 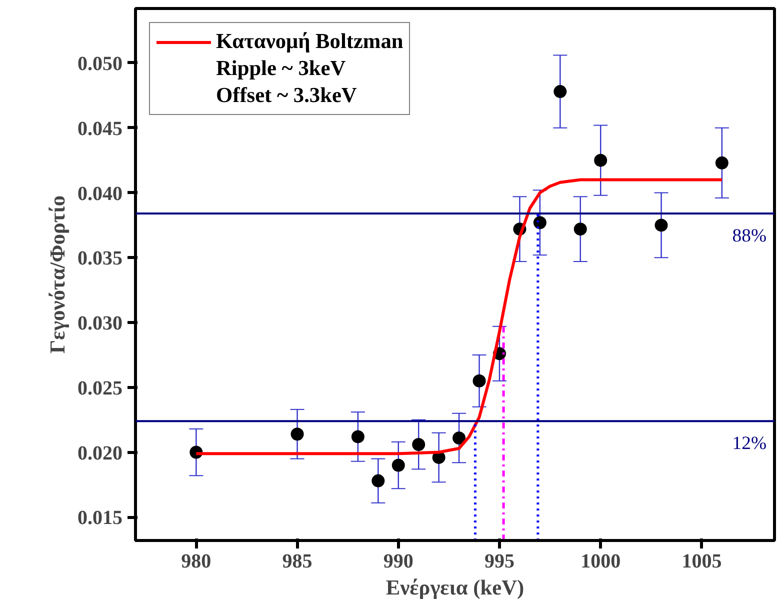 I want to click on y-tick-label: 0.040, so click(x=100, y=193).